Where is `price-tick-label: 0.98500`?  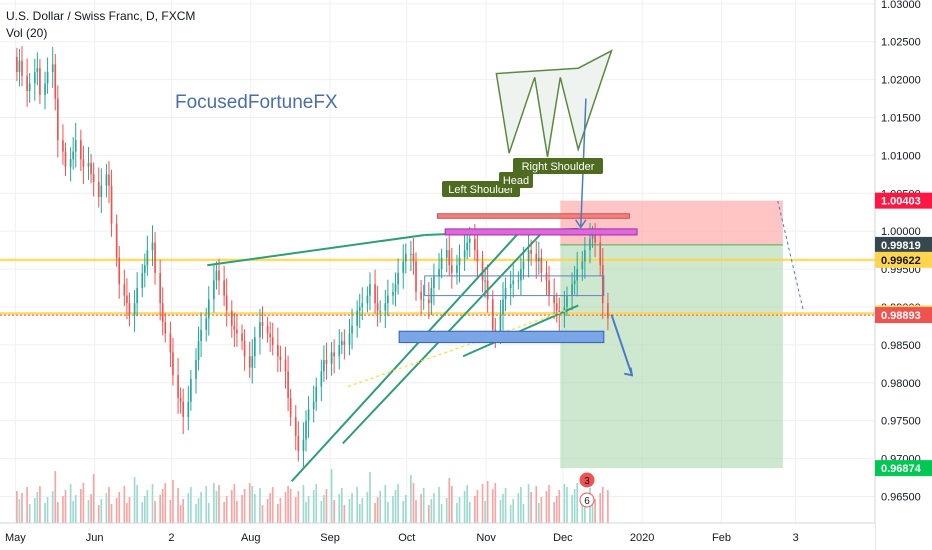 price-tick-label: 0.98500 is located at coordinates (901, 346).